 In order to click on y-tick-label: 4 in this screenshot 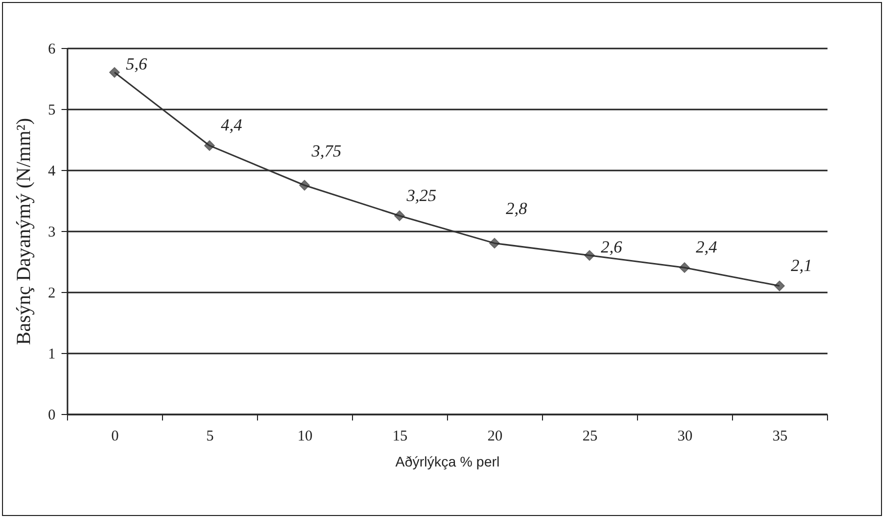, I will do `click(52, 172)`.